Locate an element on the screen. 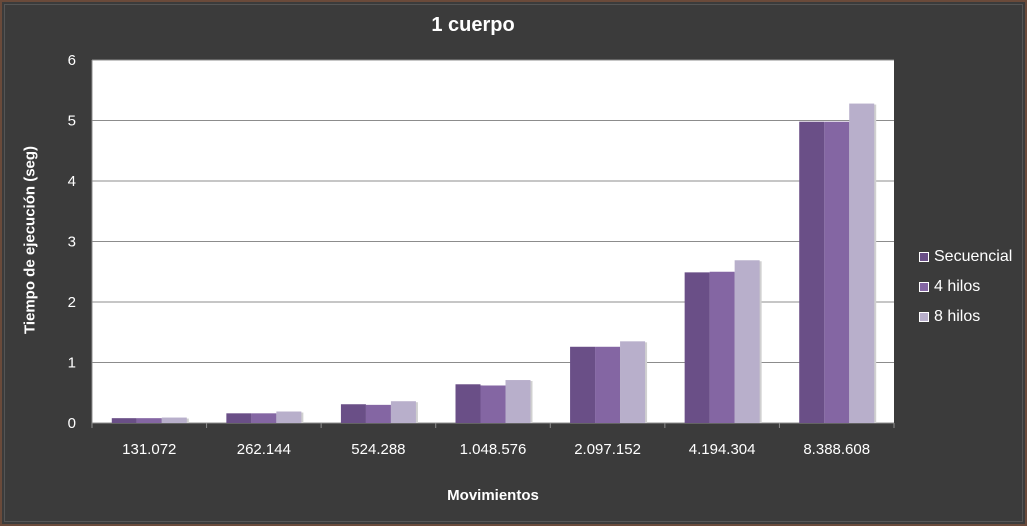  legend-item: 4 hilos is located at coordinates (965, 287).